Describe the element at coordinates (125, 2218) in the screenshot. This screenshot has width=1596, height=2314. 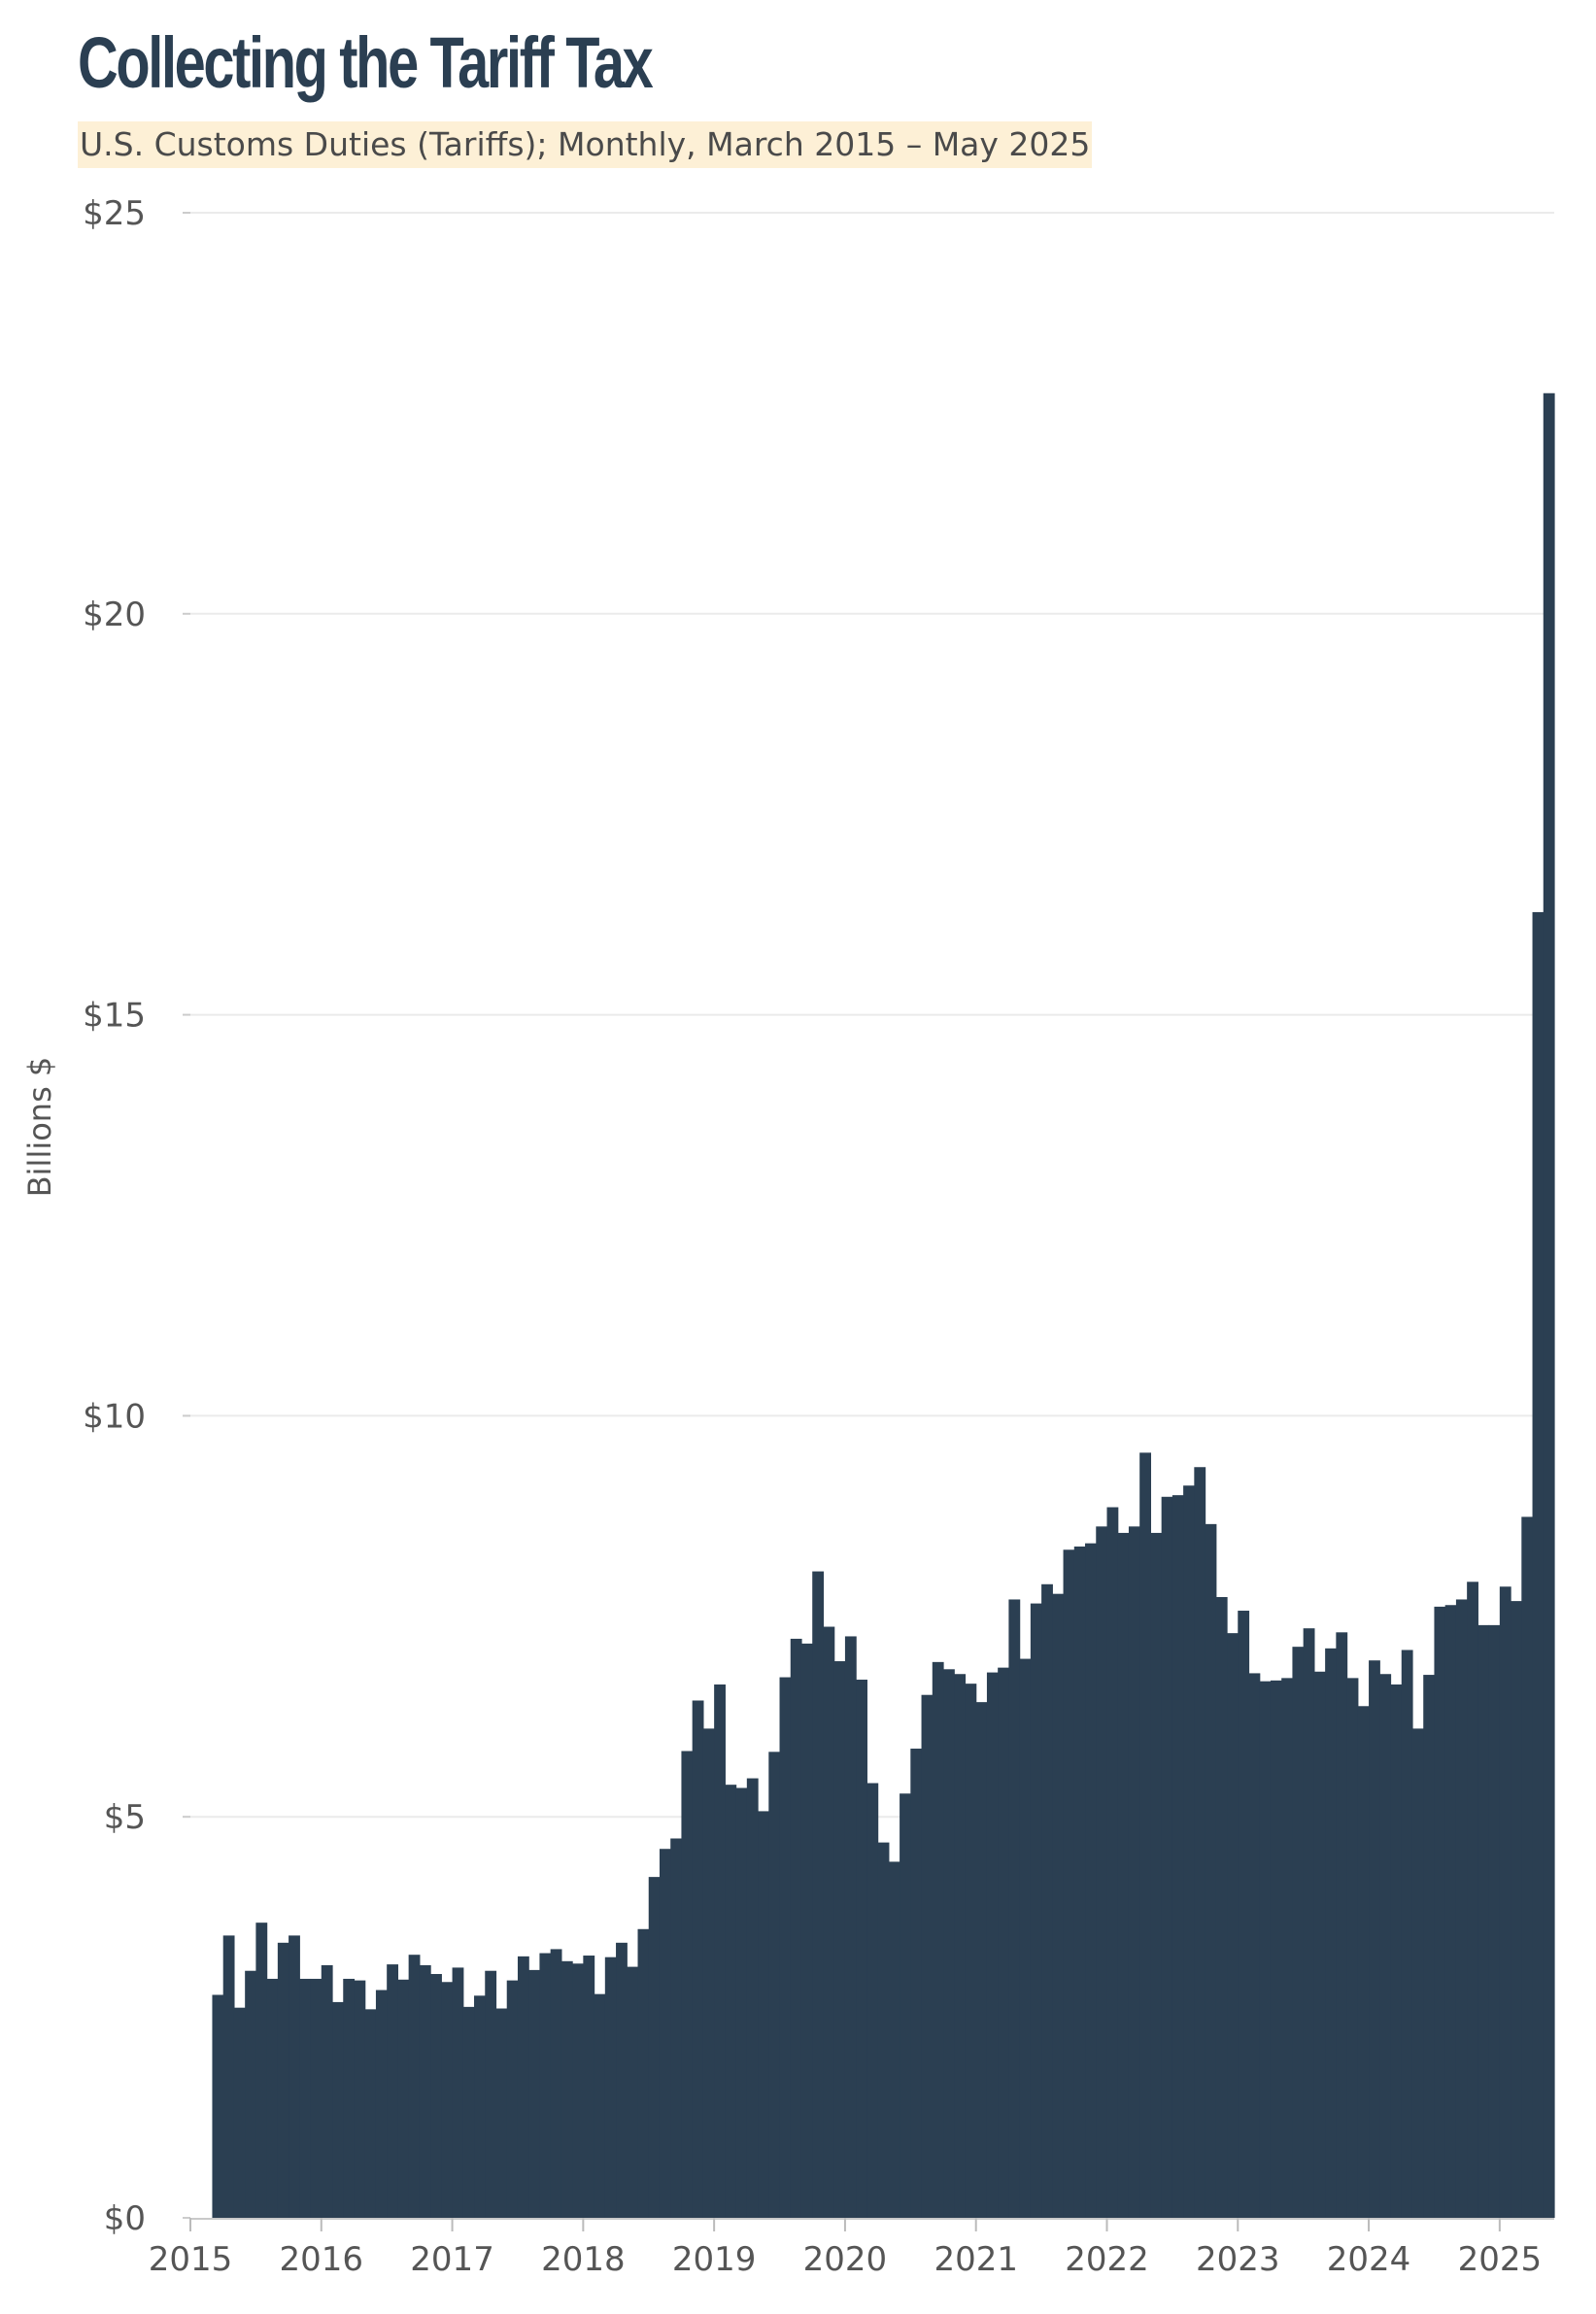
I see `y-tick-label: $0` at that location.